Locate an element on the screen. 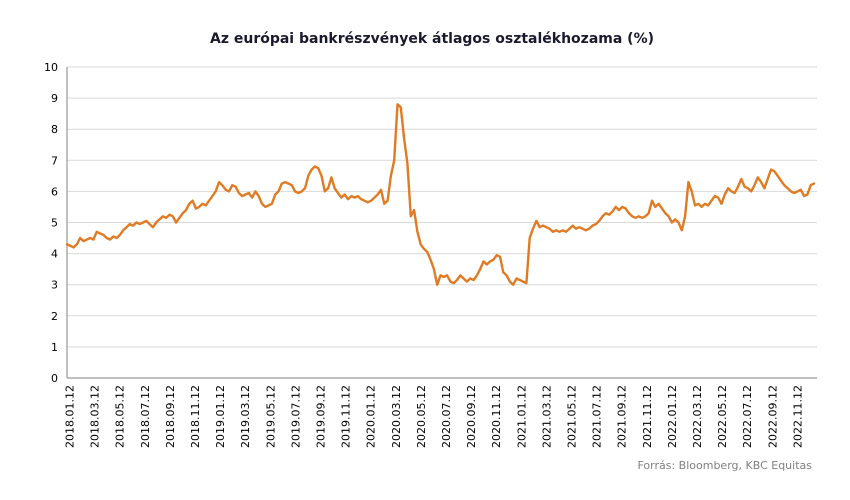 Image resolution: width=850 pixels, height=500 pixels. x-tick-label: 2019.03.12 is located at coordinates (245, 416).